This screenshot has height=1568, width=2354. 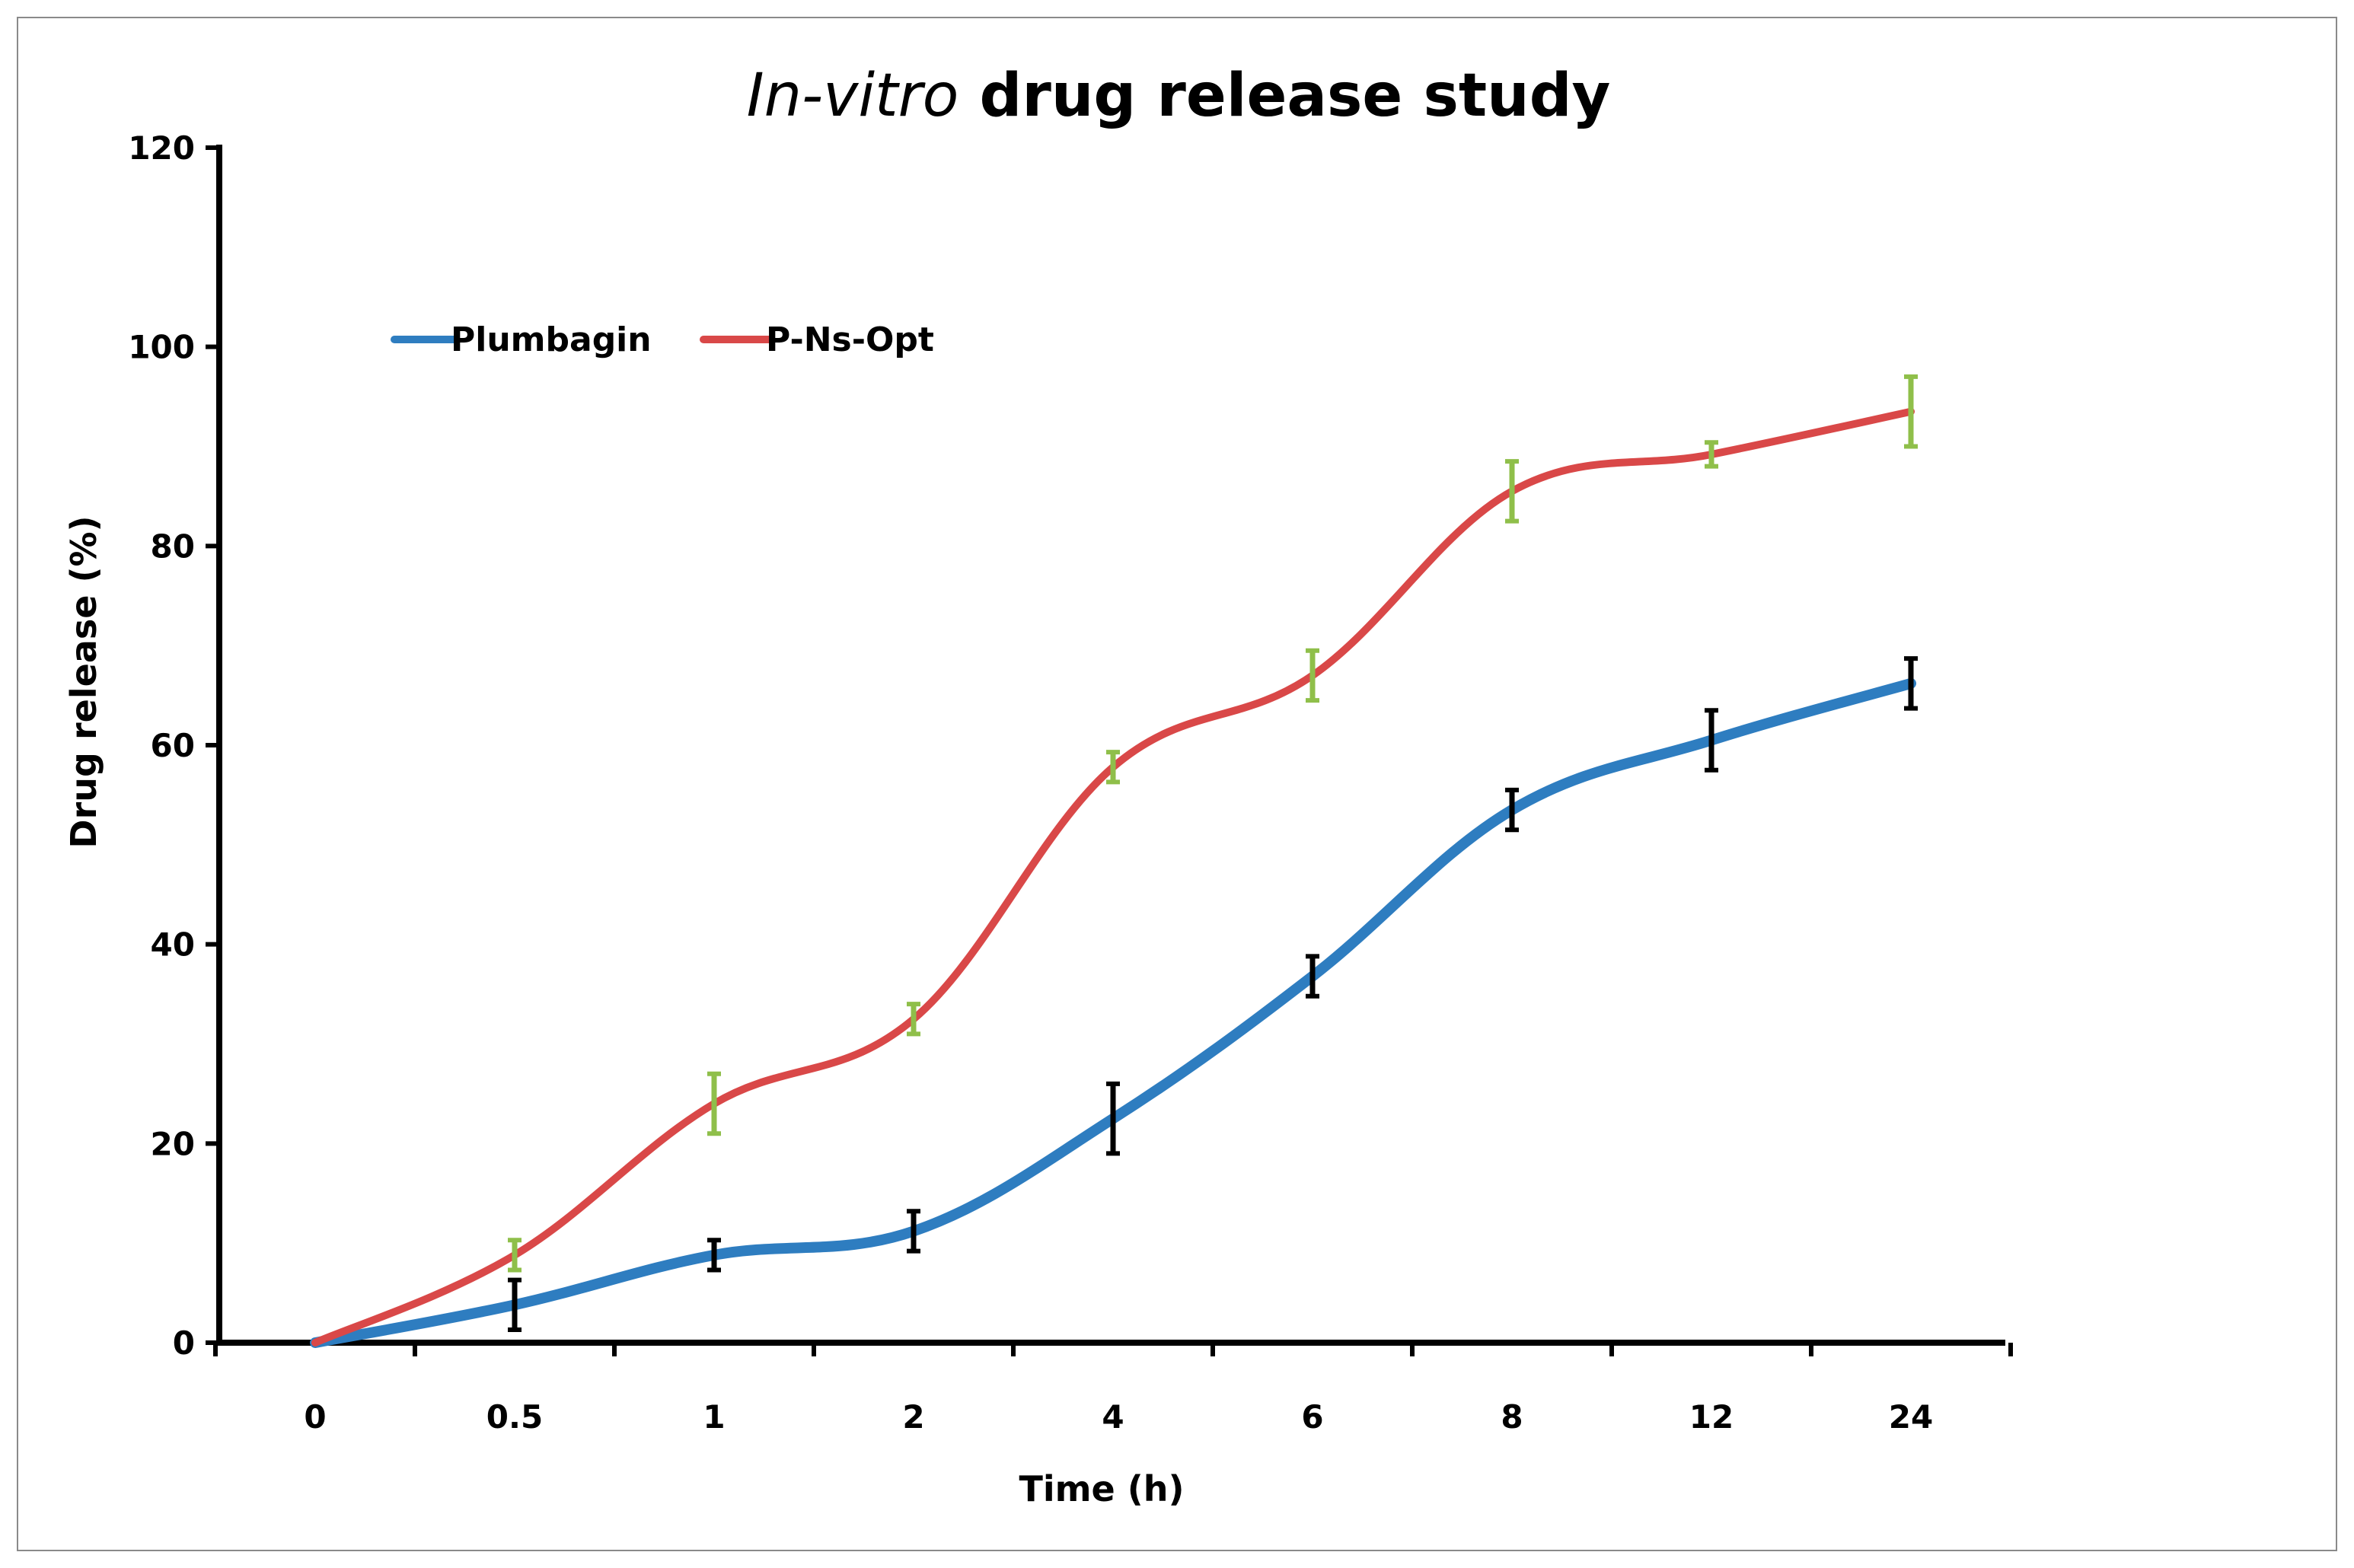 I want to click on x-tick-label: 12, so click(x=1712, y=1417).